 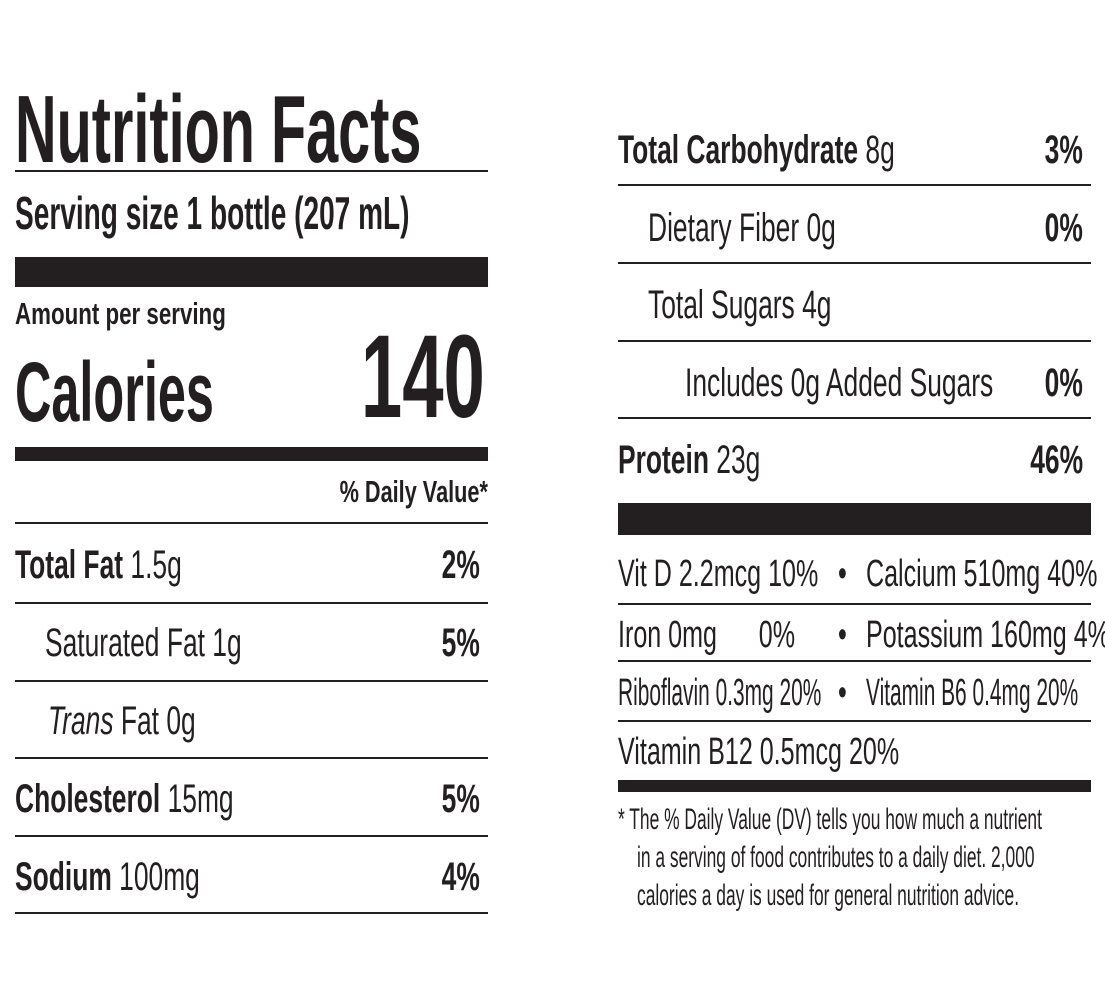 What do you see at coordinates (718, 574) in the screenshot?
I see `vitamin-item: Vit D 2.2mcg 10%` at bounding box center [718, 574].